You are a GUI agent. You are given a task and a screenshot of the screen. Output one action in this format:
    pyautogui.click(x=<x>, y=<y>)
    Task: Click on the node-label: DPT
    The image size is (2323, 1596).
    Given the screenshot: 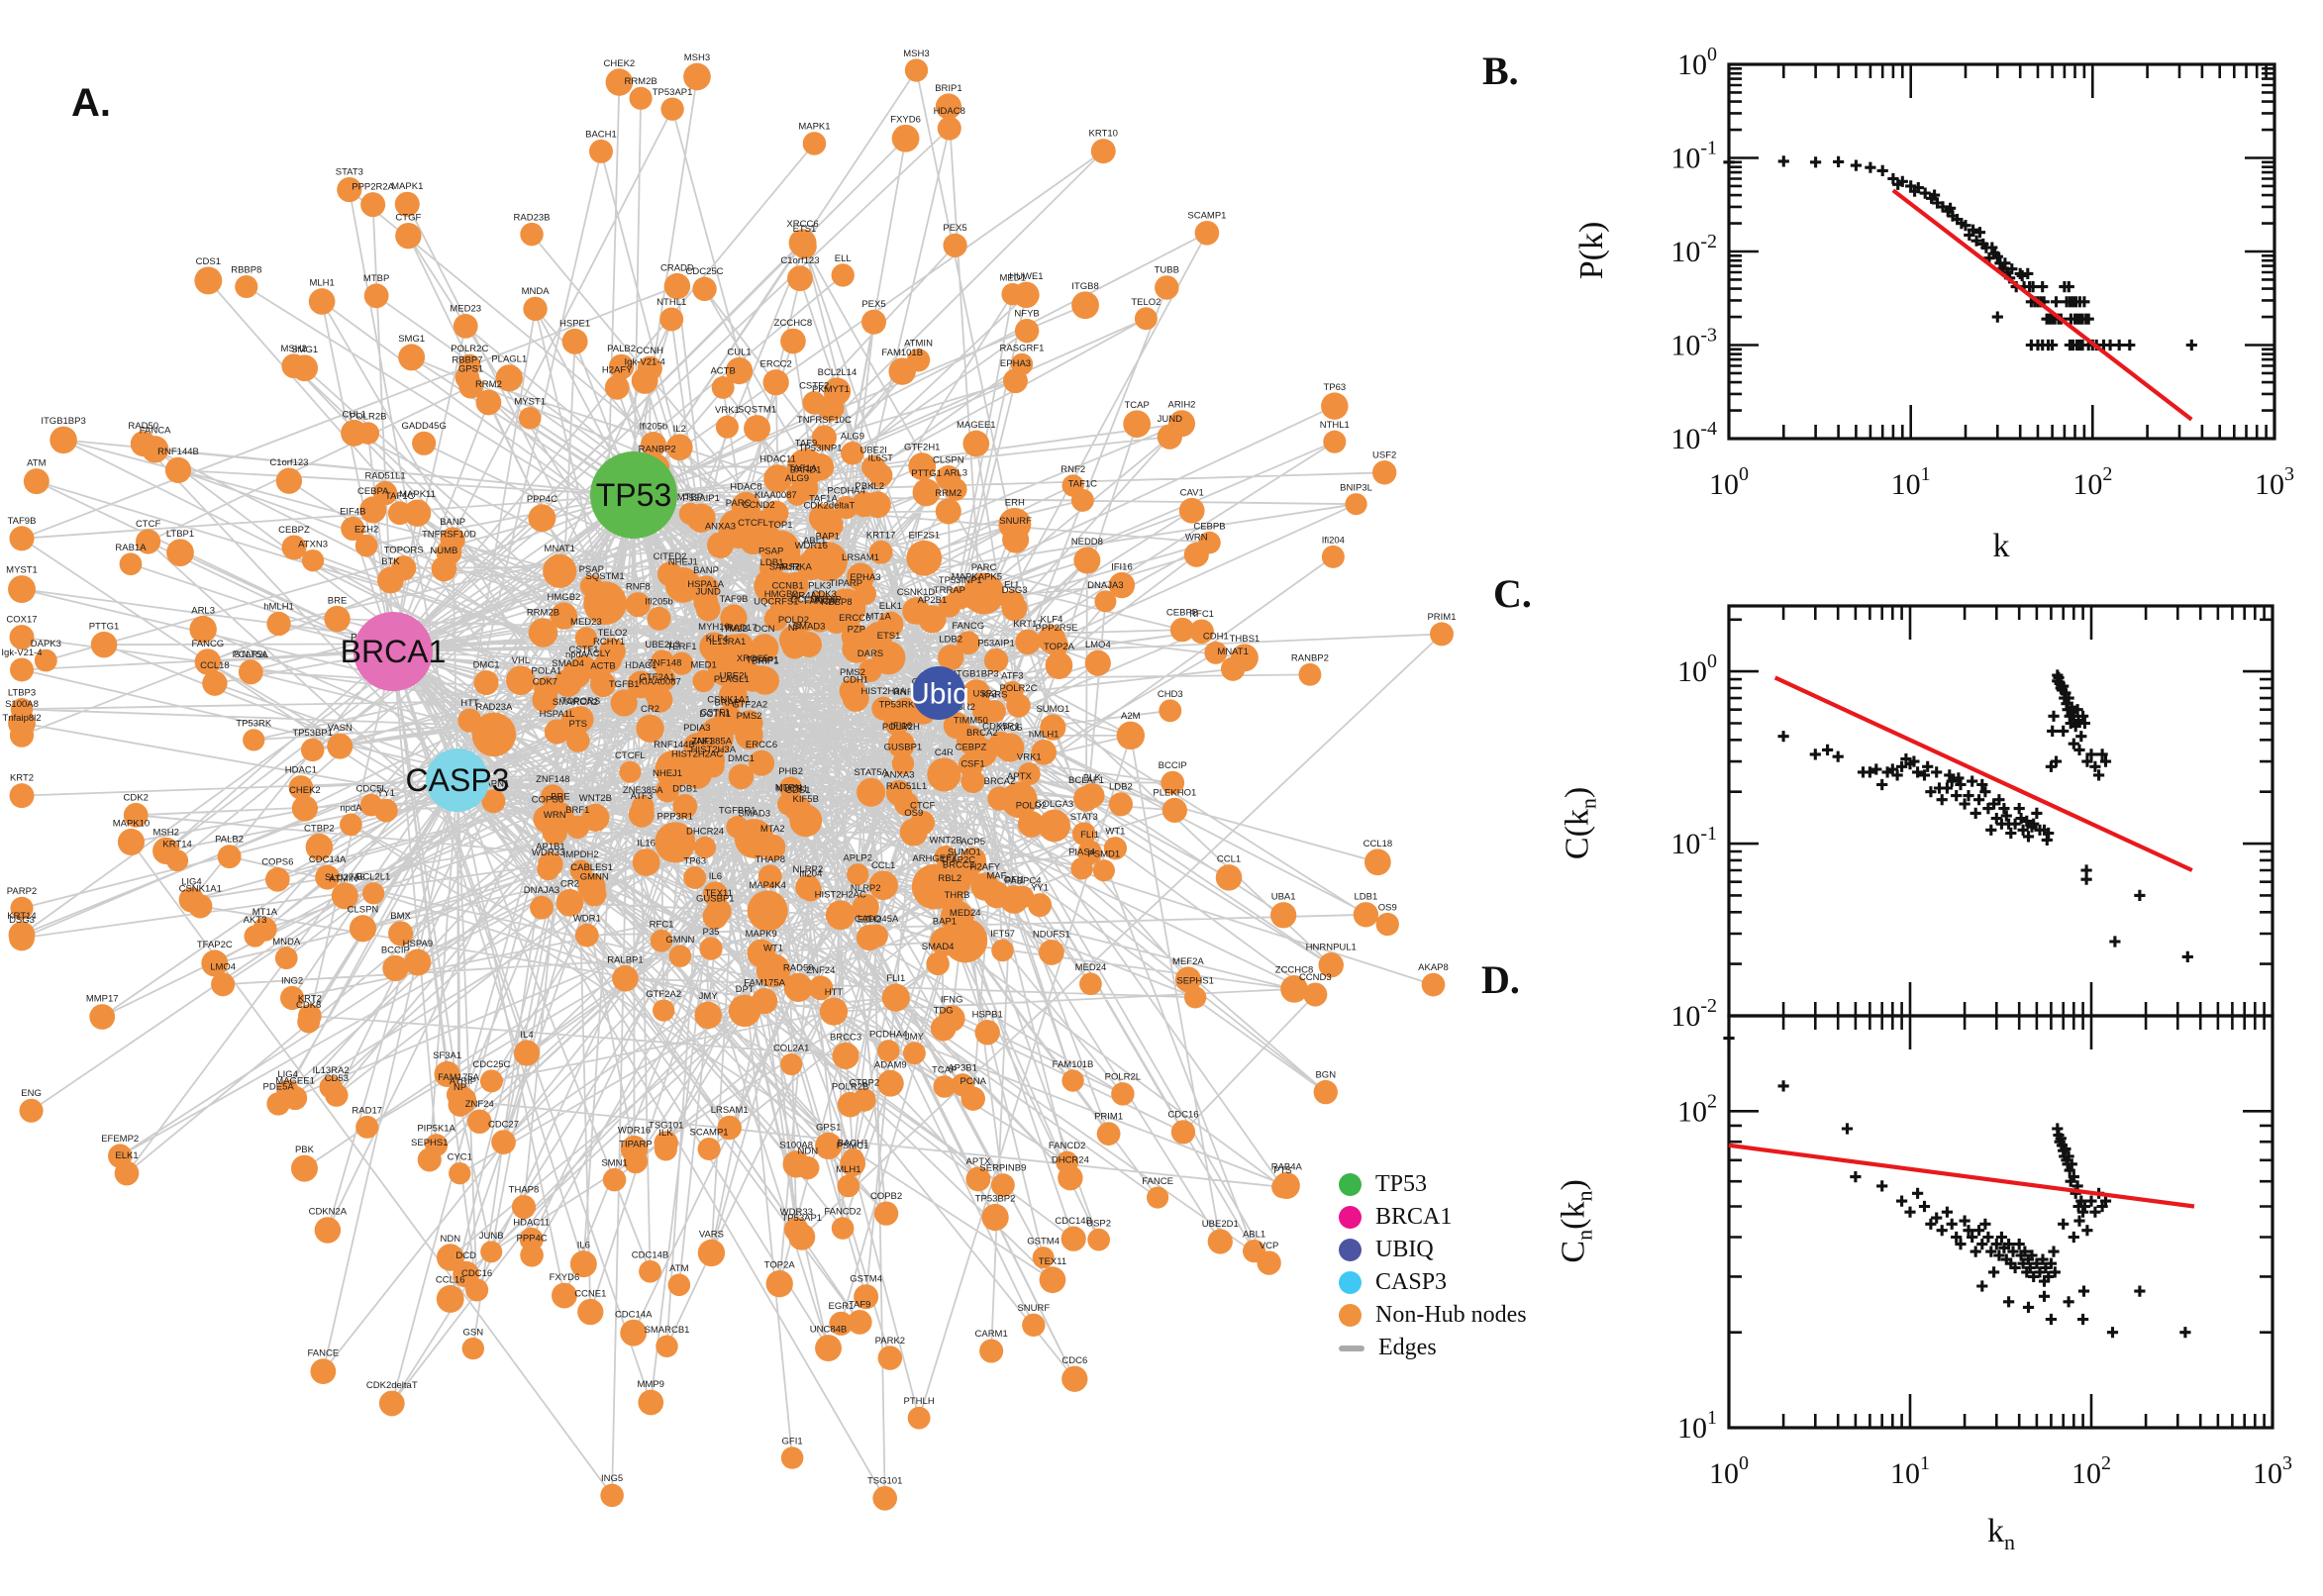 What is the action you would take?
    pyautogui.click(x=745, y=989)
    